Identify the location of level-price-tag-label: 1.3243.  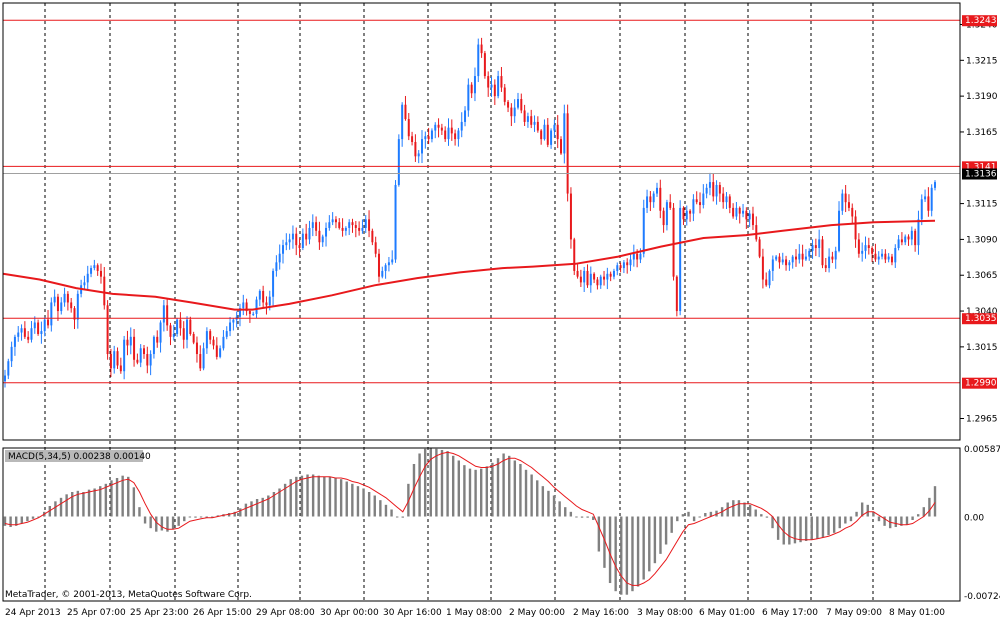
(981, 21).